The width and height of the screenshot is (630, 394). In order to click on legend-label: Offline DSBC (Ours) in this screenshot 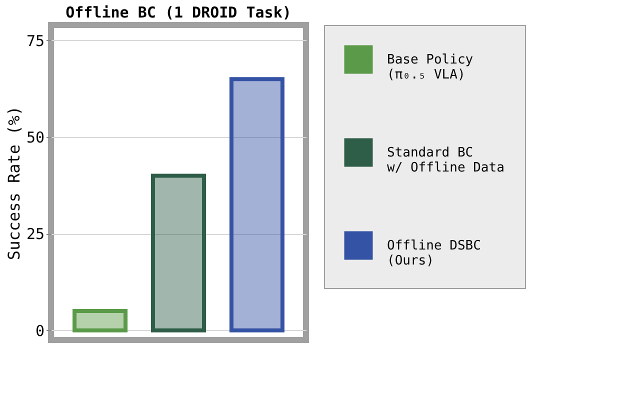, I will do `click(434, 253)`.